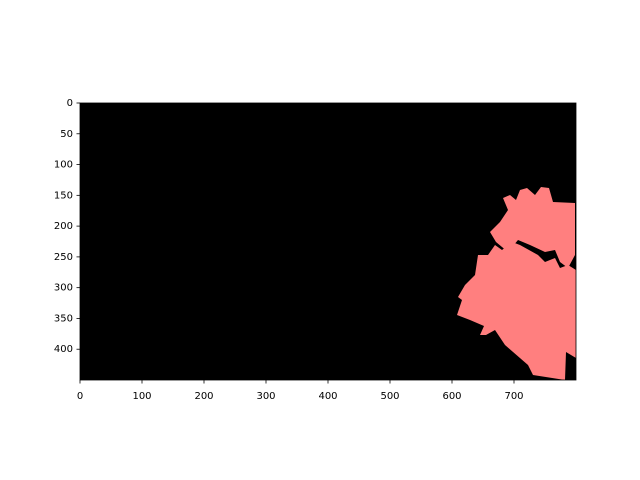  Describe the element at coordinates (327, 396) in the screenshot. I see `x-tick-label: 400` at that location.